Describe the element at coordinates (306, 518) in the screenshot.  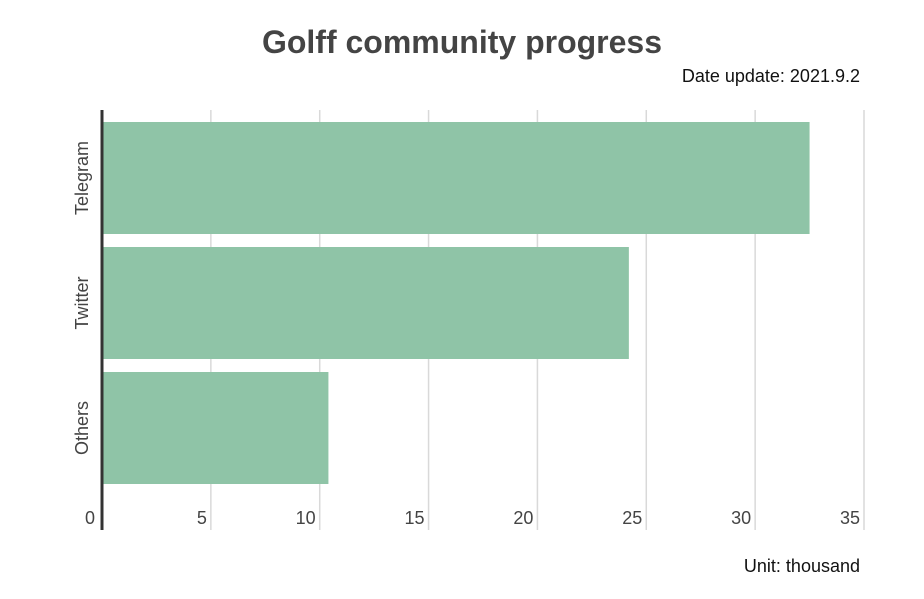
I see `x-tick-label-10: 10` at that location.